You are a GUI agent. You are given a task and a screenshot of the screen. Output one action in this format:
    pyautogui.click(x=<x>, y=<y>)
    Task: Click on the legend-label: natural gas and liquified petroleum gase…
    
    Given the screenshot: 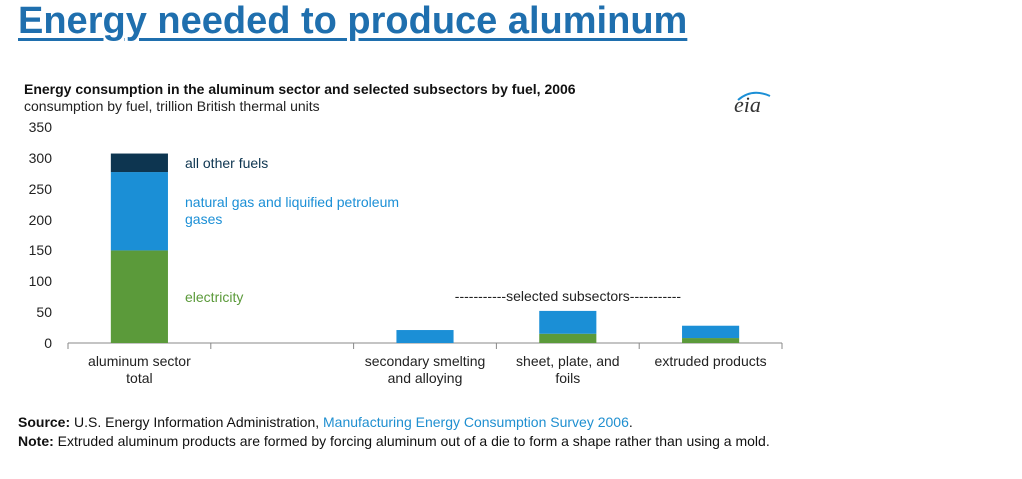 What is the action you would take?
    pyautogui.click(x=292, y=211)
    